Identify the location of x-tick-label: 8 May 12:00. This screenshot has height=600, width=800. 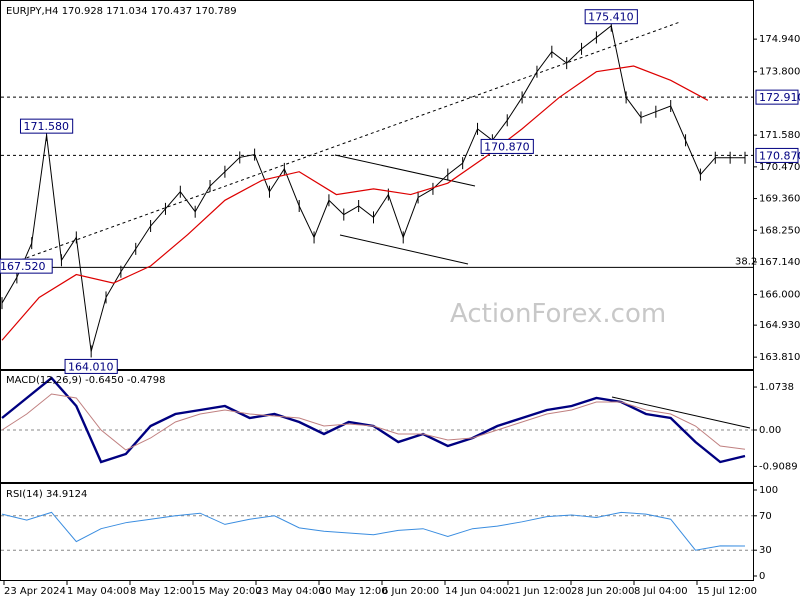
(161, 591).